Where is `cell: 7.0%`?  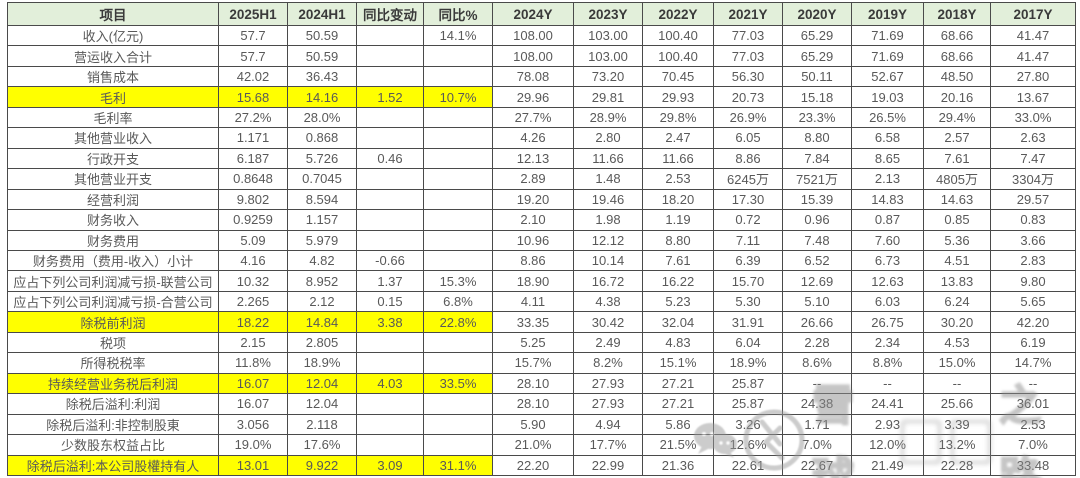 cell: 7.0% is located at coordinates (817, 445).